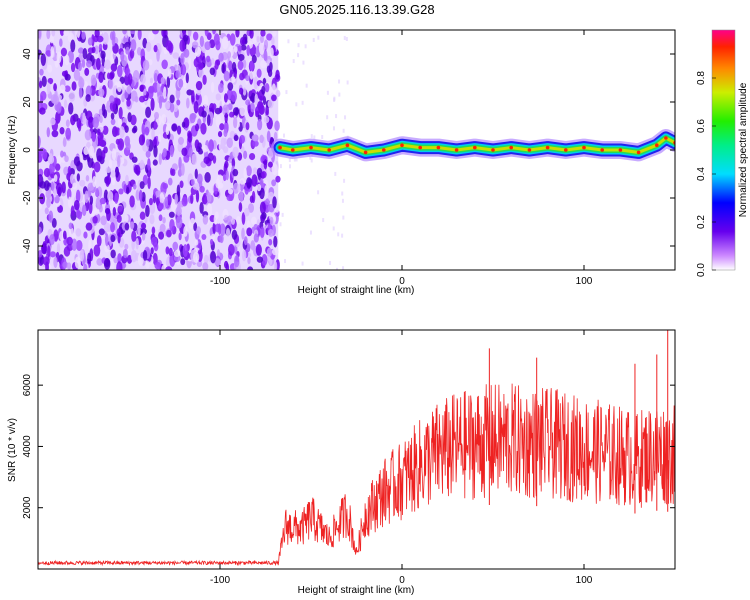 The height and width of the screenshot is (600, 750). What do you see at coordinates (27, 385) in the screenshot?
I see `snr-y-tick-label: 6000` at bounding box center [27, 385].